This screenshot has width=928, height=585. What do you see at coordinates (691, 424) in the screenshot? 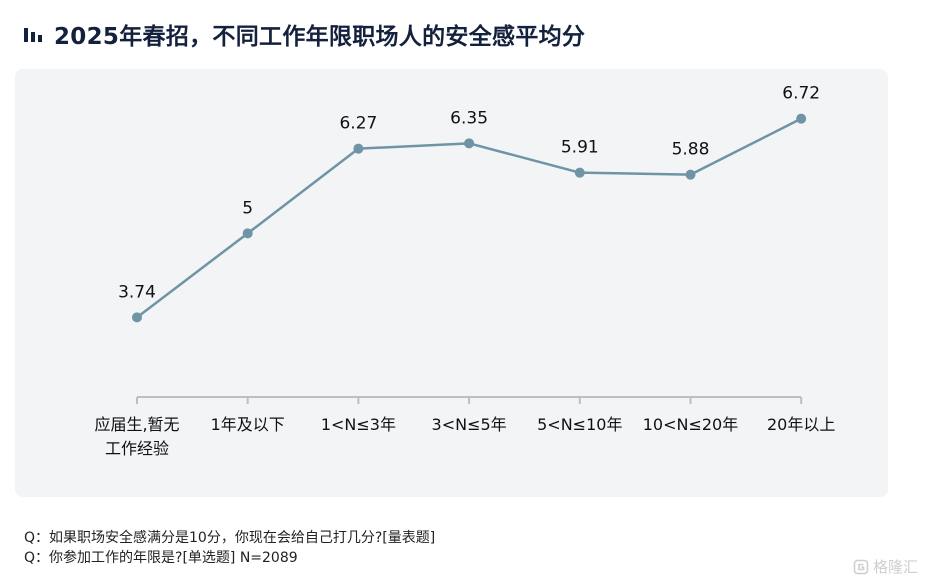
I see `x-tick-label: 10<N≤20年` at bounding box center [691, 424].